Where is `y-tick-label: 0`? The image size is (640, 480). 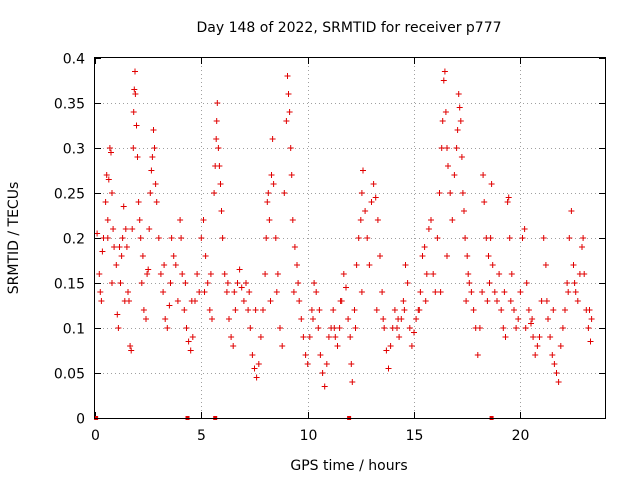
y-tick-label: 0 is located at coordinates (80, 420).